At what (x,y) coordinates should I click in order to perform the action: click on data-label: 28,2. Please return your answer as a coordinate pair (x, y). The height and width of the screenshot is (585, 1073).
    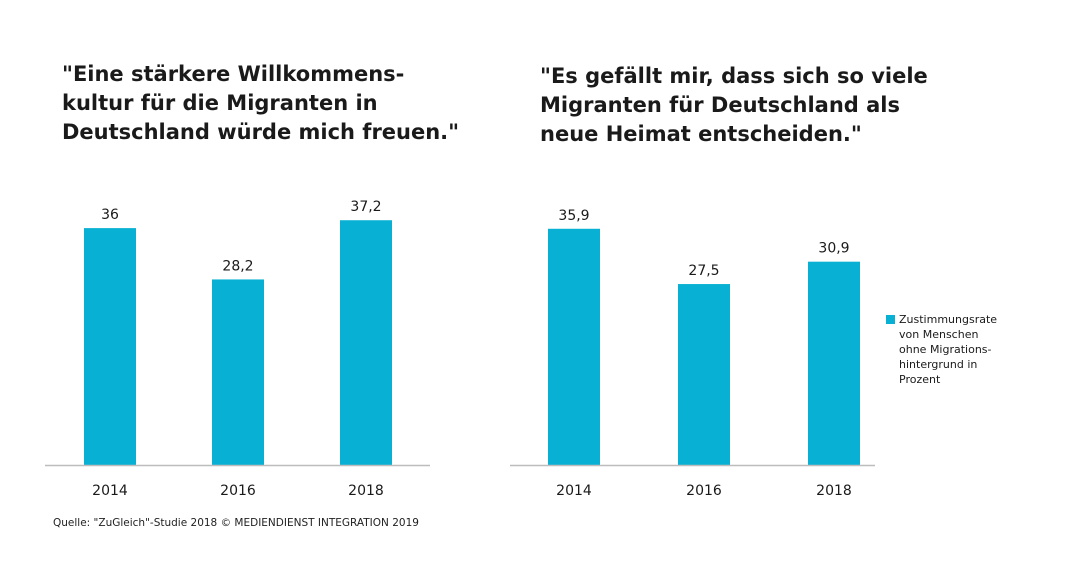
    Looking at the image, I should click on (237, 266).